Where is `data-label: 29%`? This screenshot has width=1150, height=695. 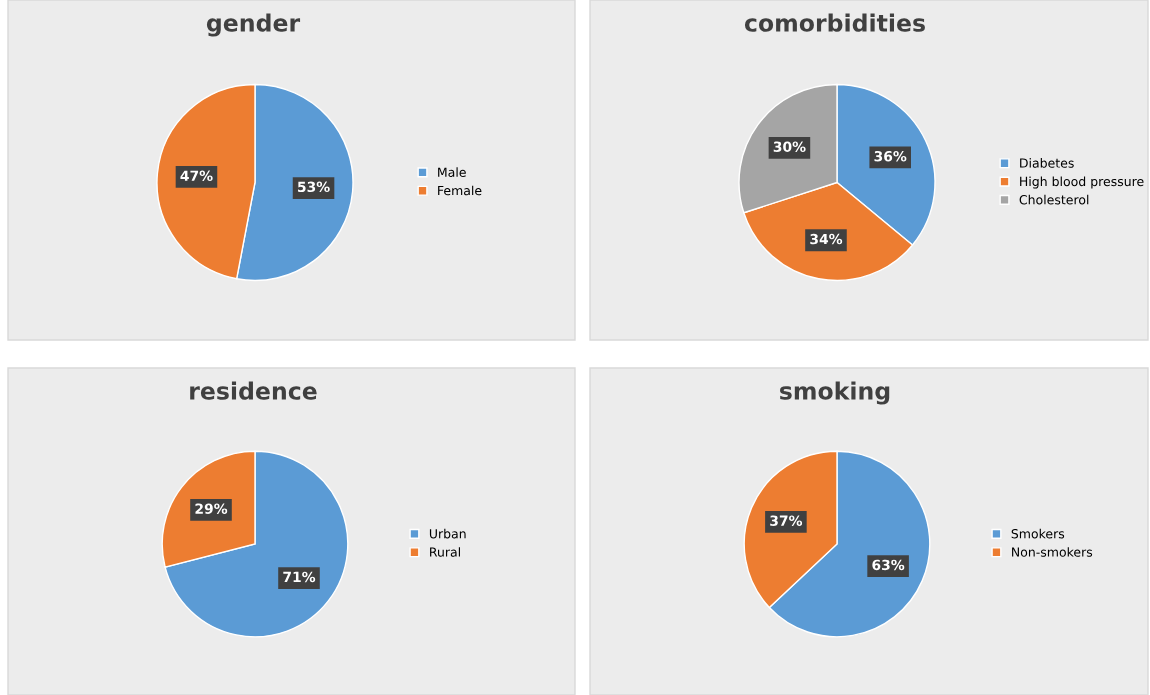
data-label: 29% is located at coordinates (211, 508).